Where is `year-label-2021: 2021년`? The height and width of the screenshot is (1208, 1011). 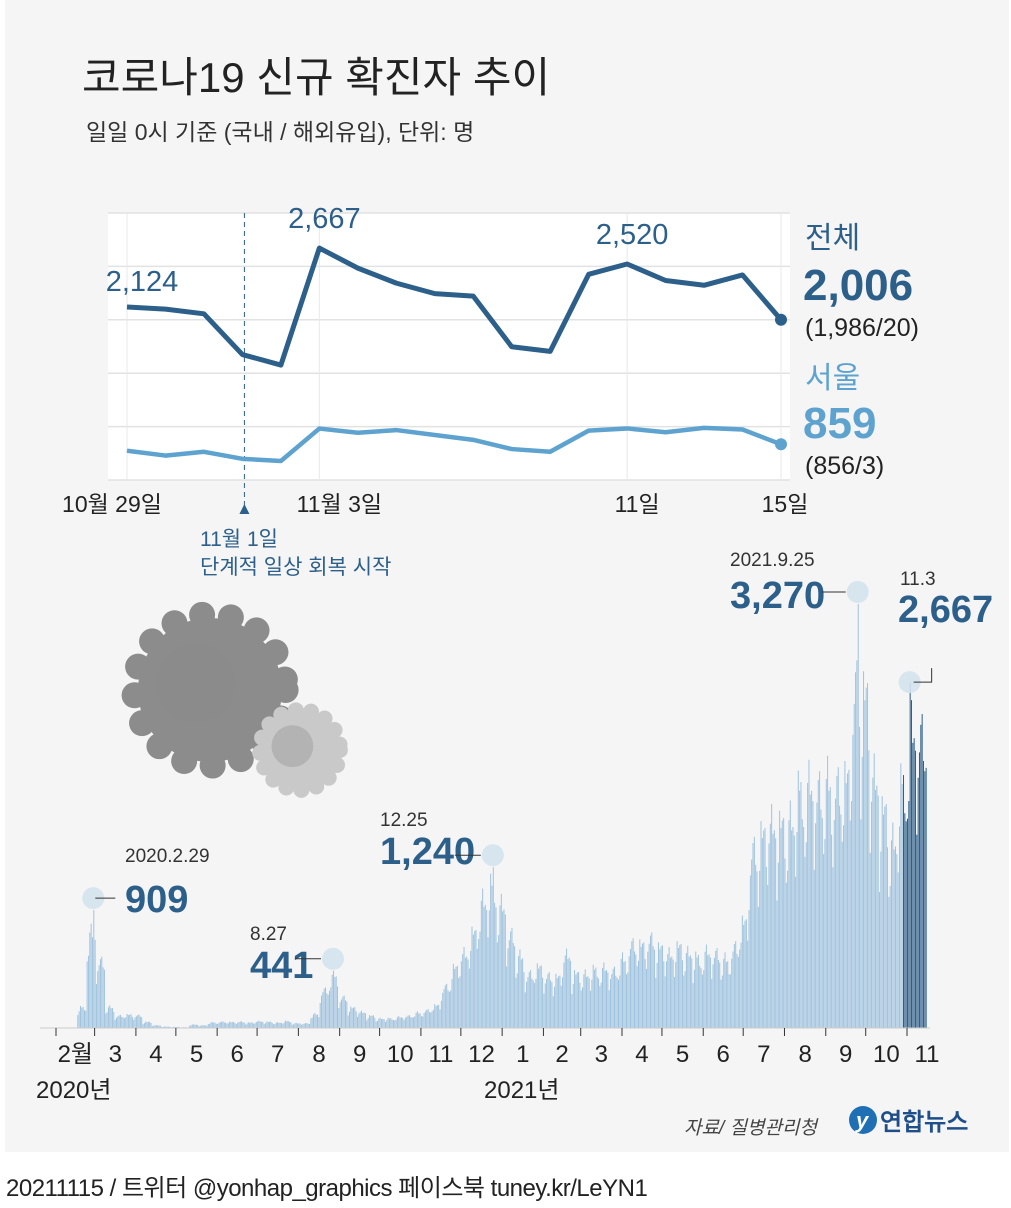
year-label-2021: 2021년 is located at coordinates (521, 1090).